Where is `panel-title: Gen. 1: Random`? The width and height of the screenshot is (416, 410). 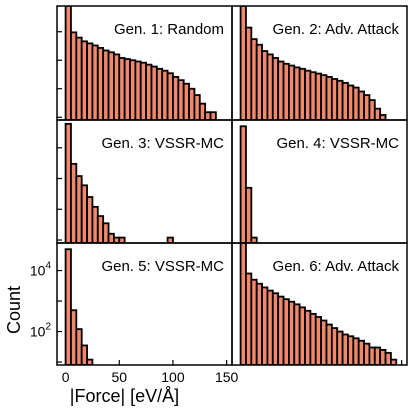
panel-title: Gen. 1: Random is located at coordinates (169, 29).